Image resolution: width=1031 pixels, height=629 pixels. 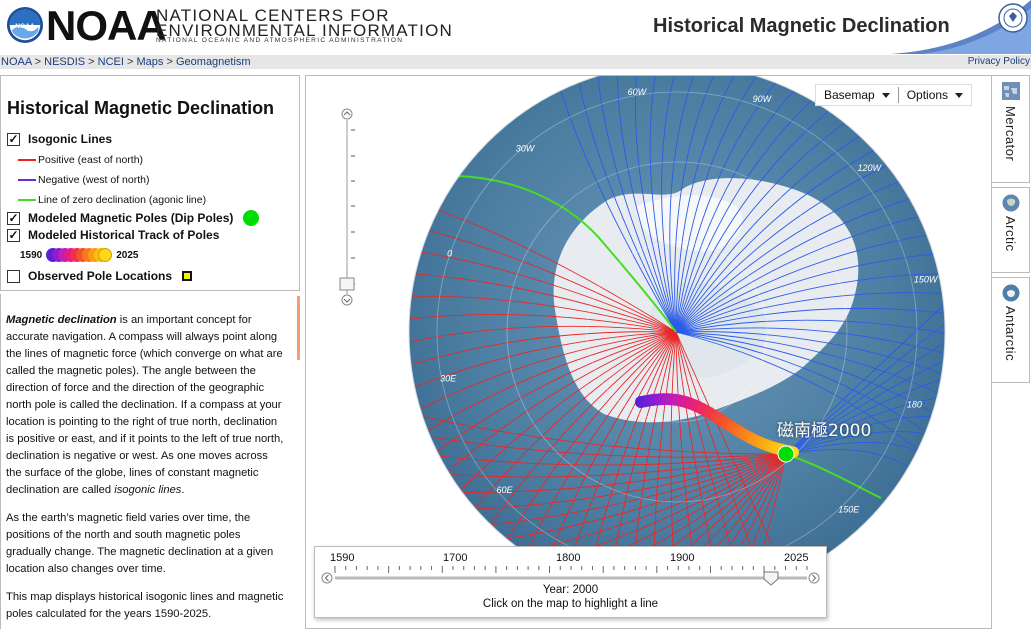 What do you see at coordinates (833, 476) in the screenshot?
I see `agonic-line-lower` at bounding box center [833, 476].